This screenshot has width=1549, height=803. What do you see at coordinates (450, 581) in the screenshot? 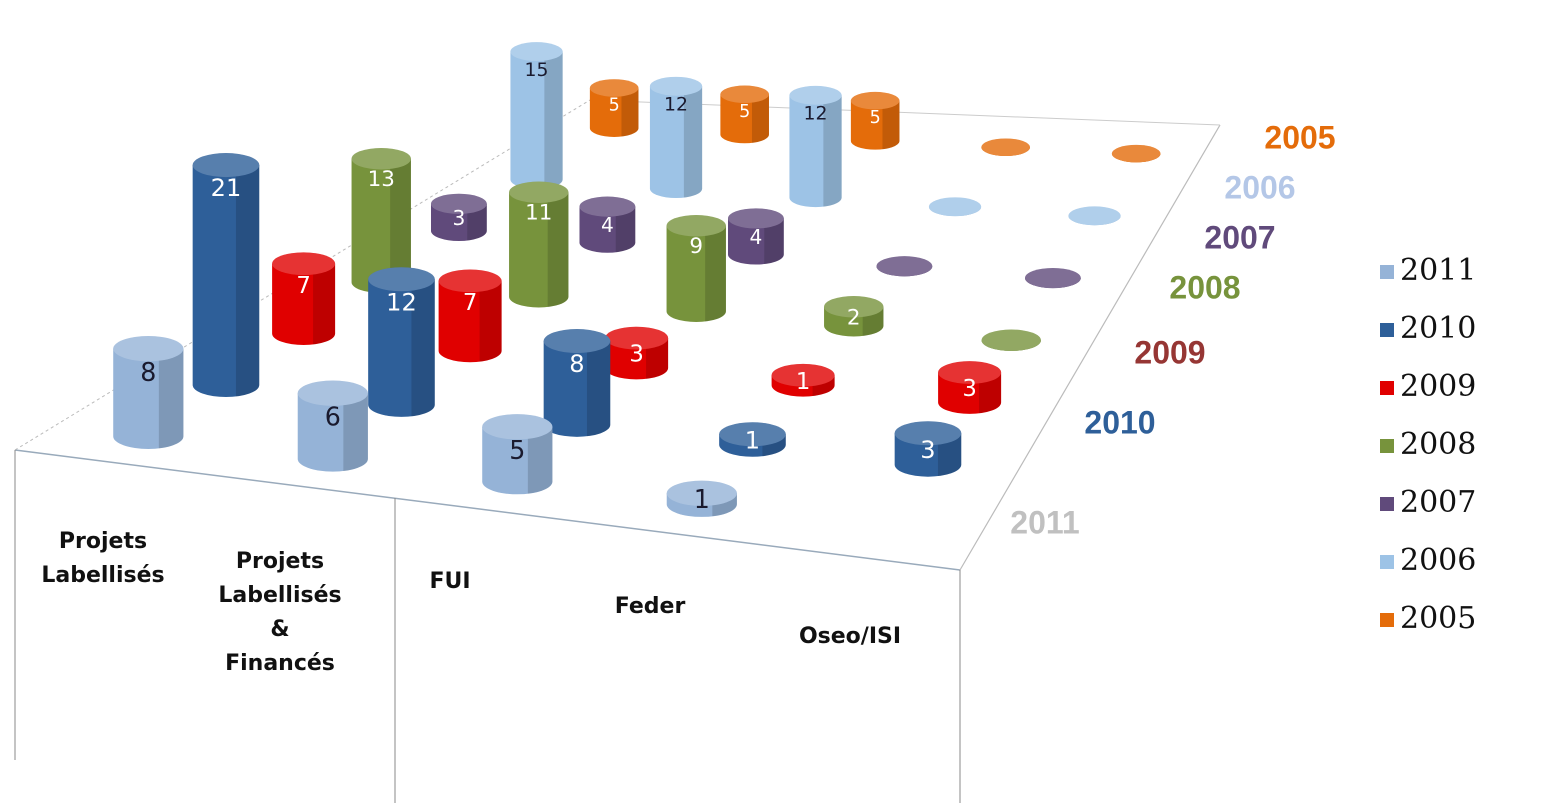
I see `category-label: FUI` at bounding box center [450, 581].